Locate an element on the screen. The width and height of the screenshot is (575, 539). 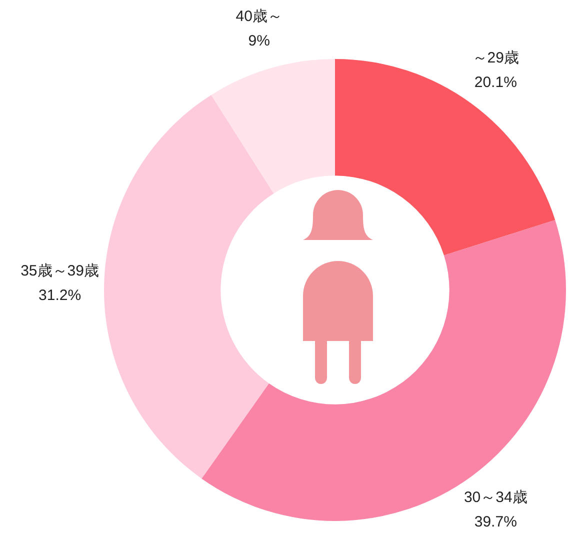
donut-slice is located at coordinates (273, 126).